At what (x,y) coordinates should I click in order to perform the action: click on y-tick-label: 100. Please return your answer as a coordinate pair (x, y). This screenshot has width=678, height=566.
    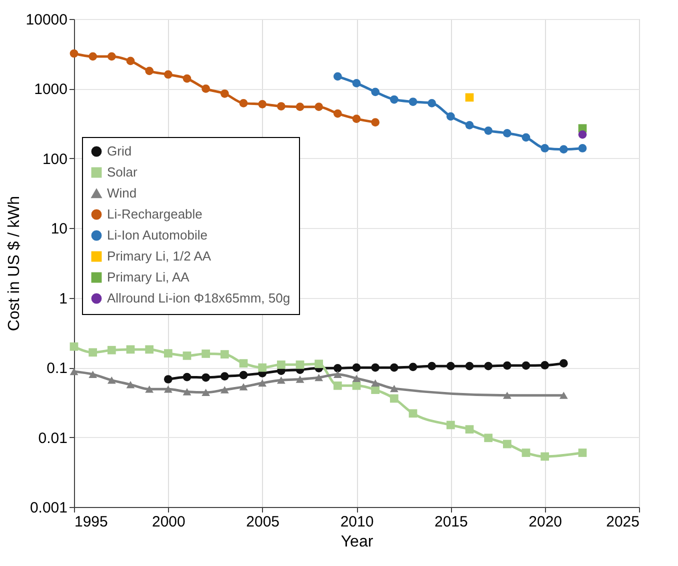
    Looking at the image, I should click on (55, 159).